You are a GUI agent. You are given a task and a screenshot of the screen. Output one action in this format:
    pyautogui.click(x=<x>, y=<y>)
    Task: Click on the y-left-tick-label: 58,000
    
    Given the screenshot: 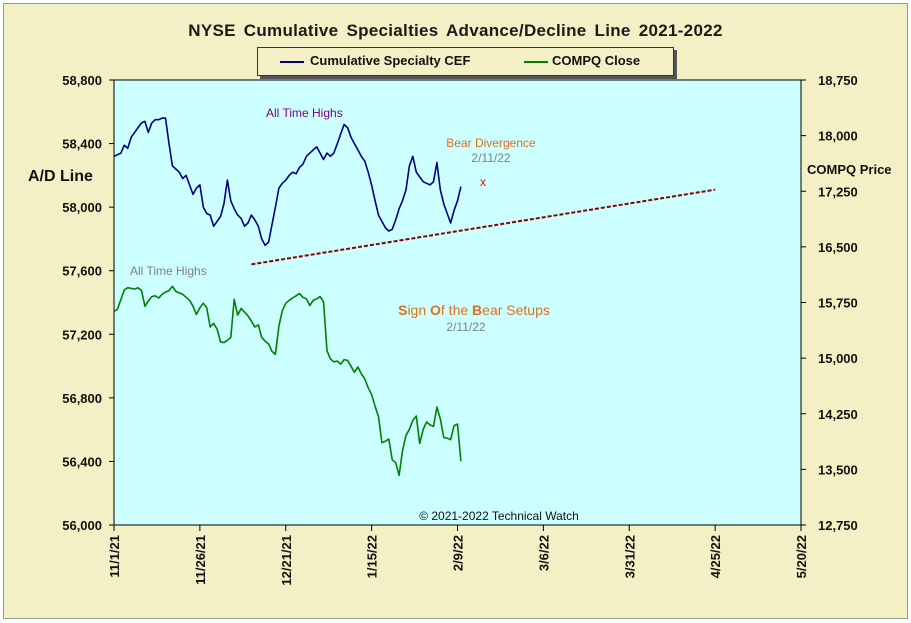 What is the action you would take?
    pyautogui.click(x=82, y=207)
    